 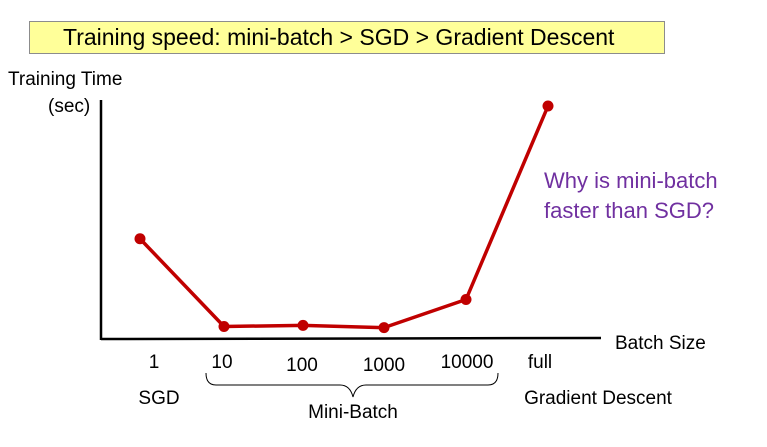 What do you see at coordinates (598, 398) in the screenshot?
I see `gradient-descent-label: Gradient Descent` at bounding box center [598, 398].